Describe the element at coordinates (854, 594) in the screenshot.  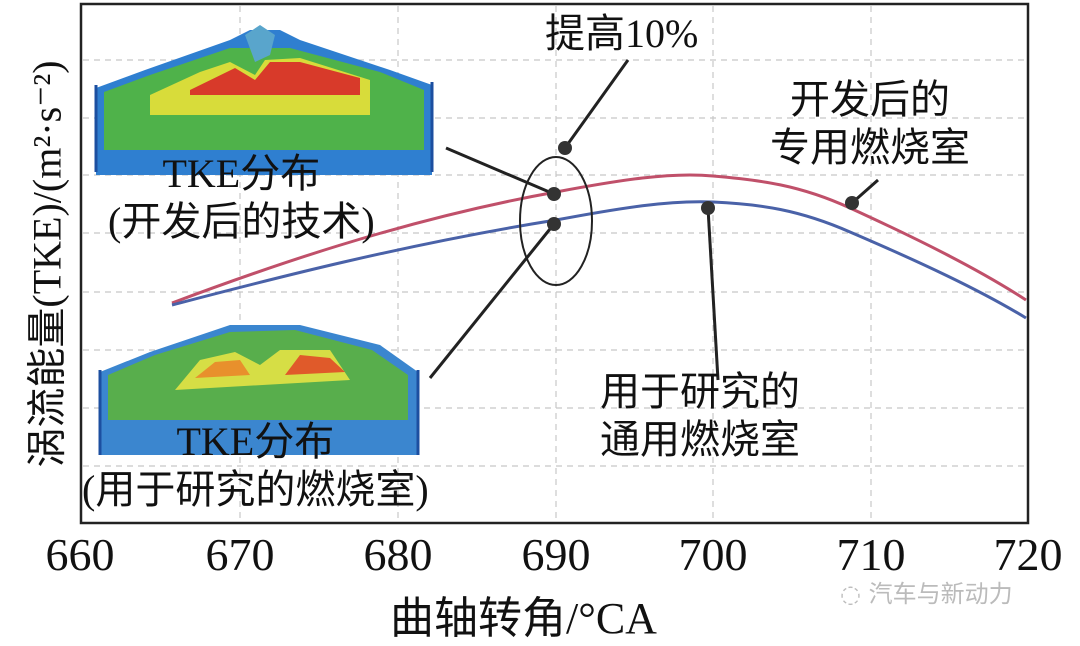
I see `wechat-icon: ◌` at that location.